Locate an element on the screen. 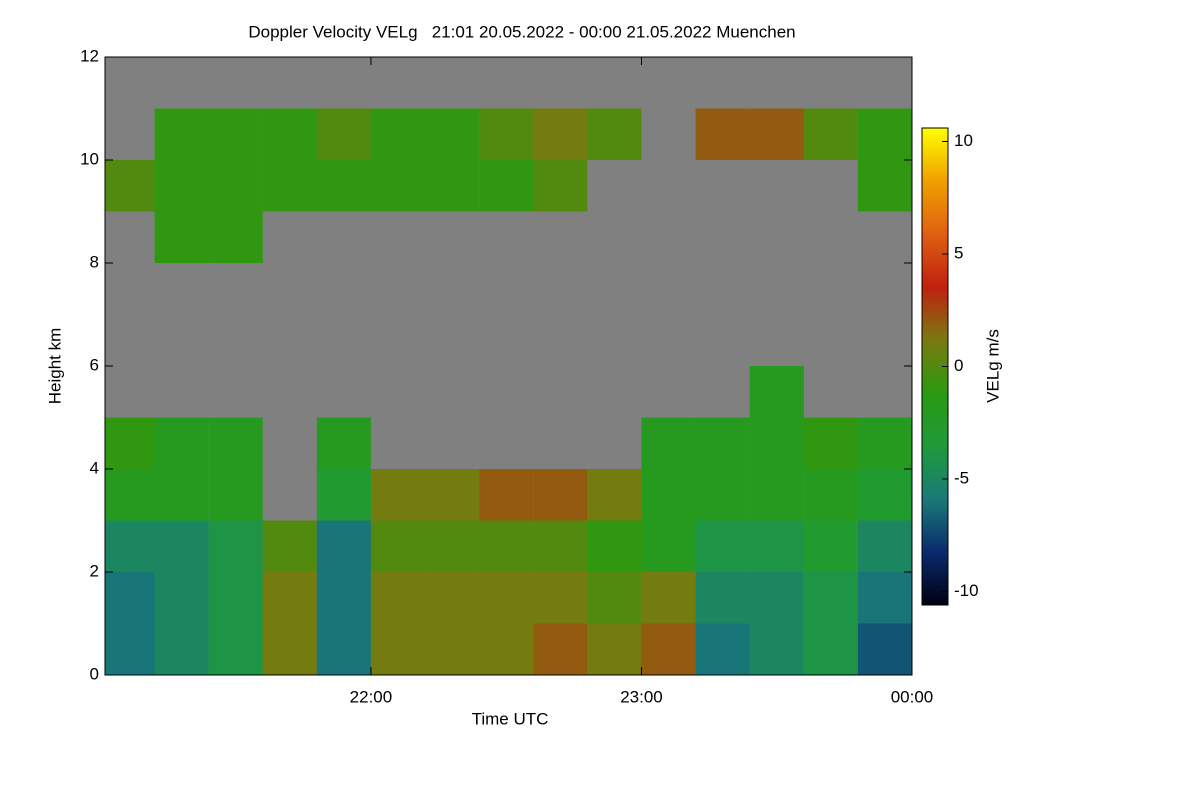 This screenshot has height=805, width=1200. x-tick-label: 00:00 is located at coordinates (912, 696).